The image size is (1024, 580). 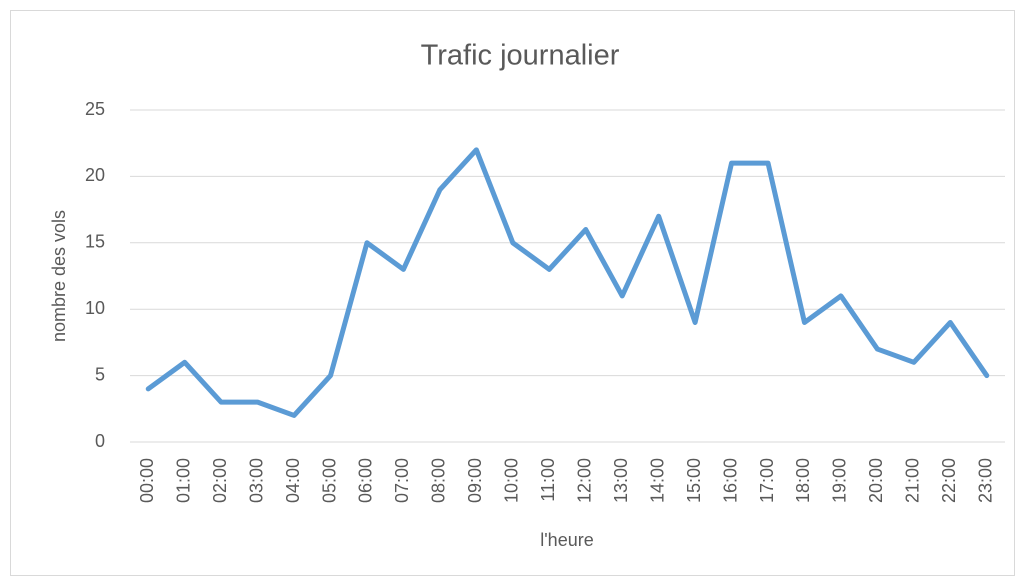 I want to click on x-tick-label: 20:00, so click(x=876, y=480).